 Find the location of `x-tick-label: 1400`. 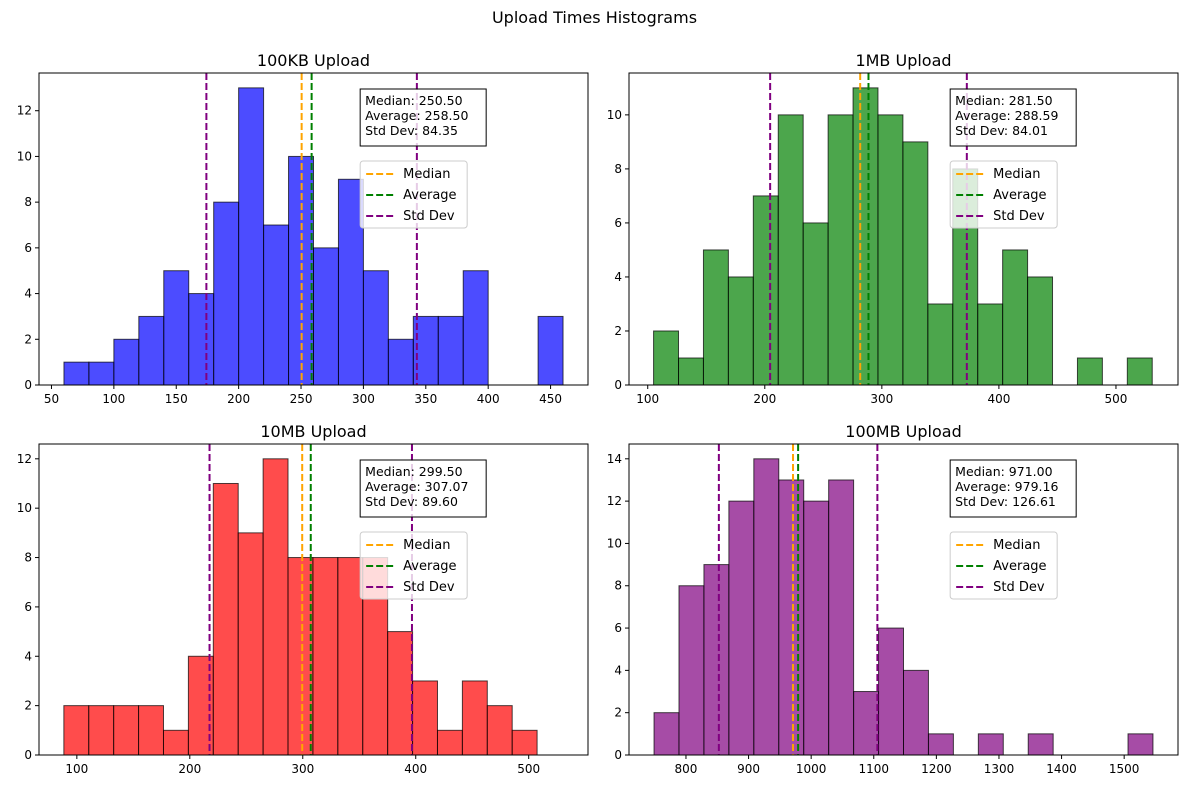

x-tick-label: 1400 is located at coordinates (1061, 769).